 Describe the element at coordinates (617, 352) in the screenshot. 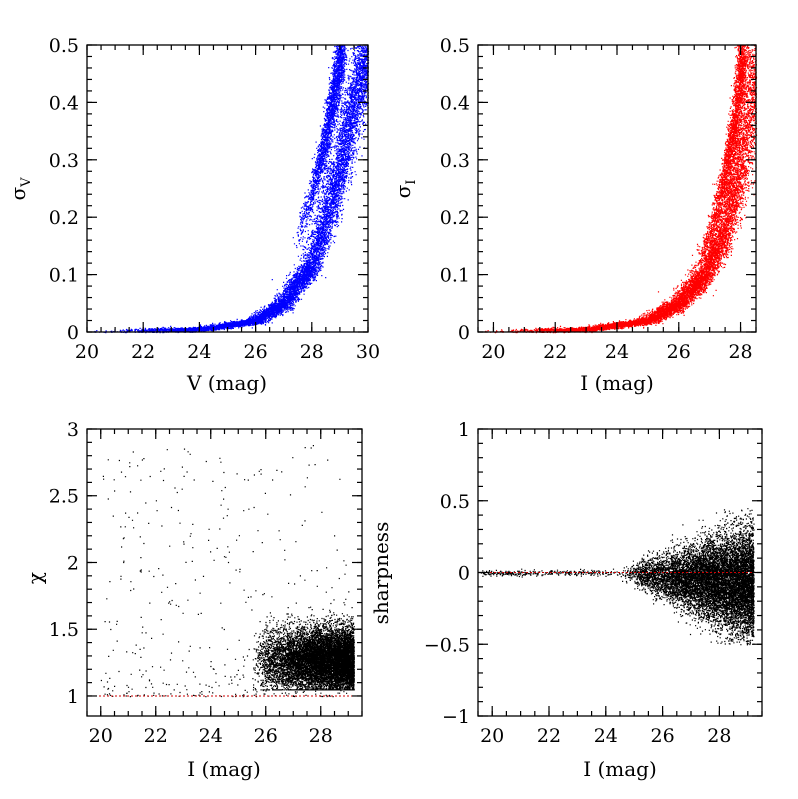

I see `sigma-i-xtick-label: 24` at that location.